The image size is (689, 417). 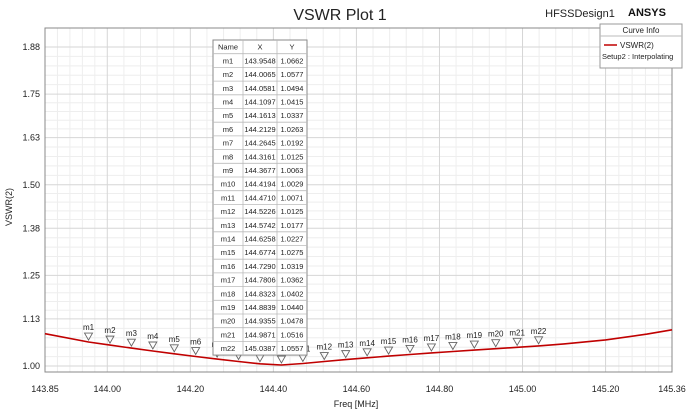 What do you see at coordinates (153, 336) in the screenshot?
I see `marker-label: m4` at bounding box center [153, 336].